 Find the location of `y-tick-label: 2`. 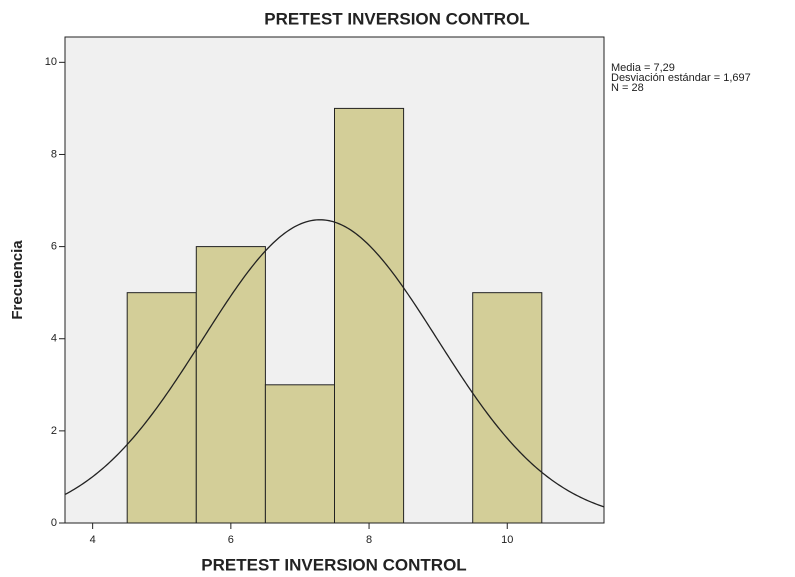

y-tick-label: 2 is located at coordinates (54, 431).